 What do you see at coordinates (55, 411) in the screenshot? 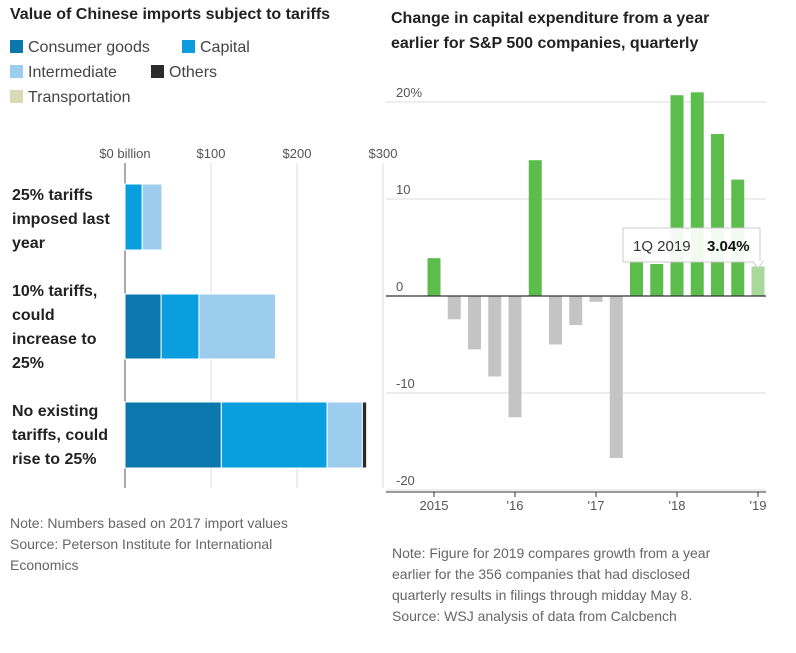
I see `category-label-line: No existing` at bounding box center [55, 411].